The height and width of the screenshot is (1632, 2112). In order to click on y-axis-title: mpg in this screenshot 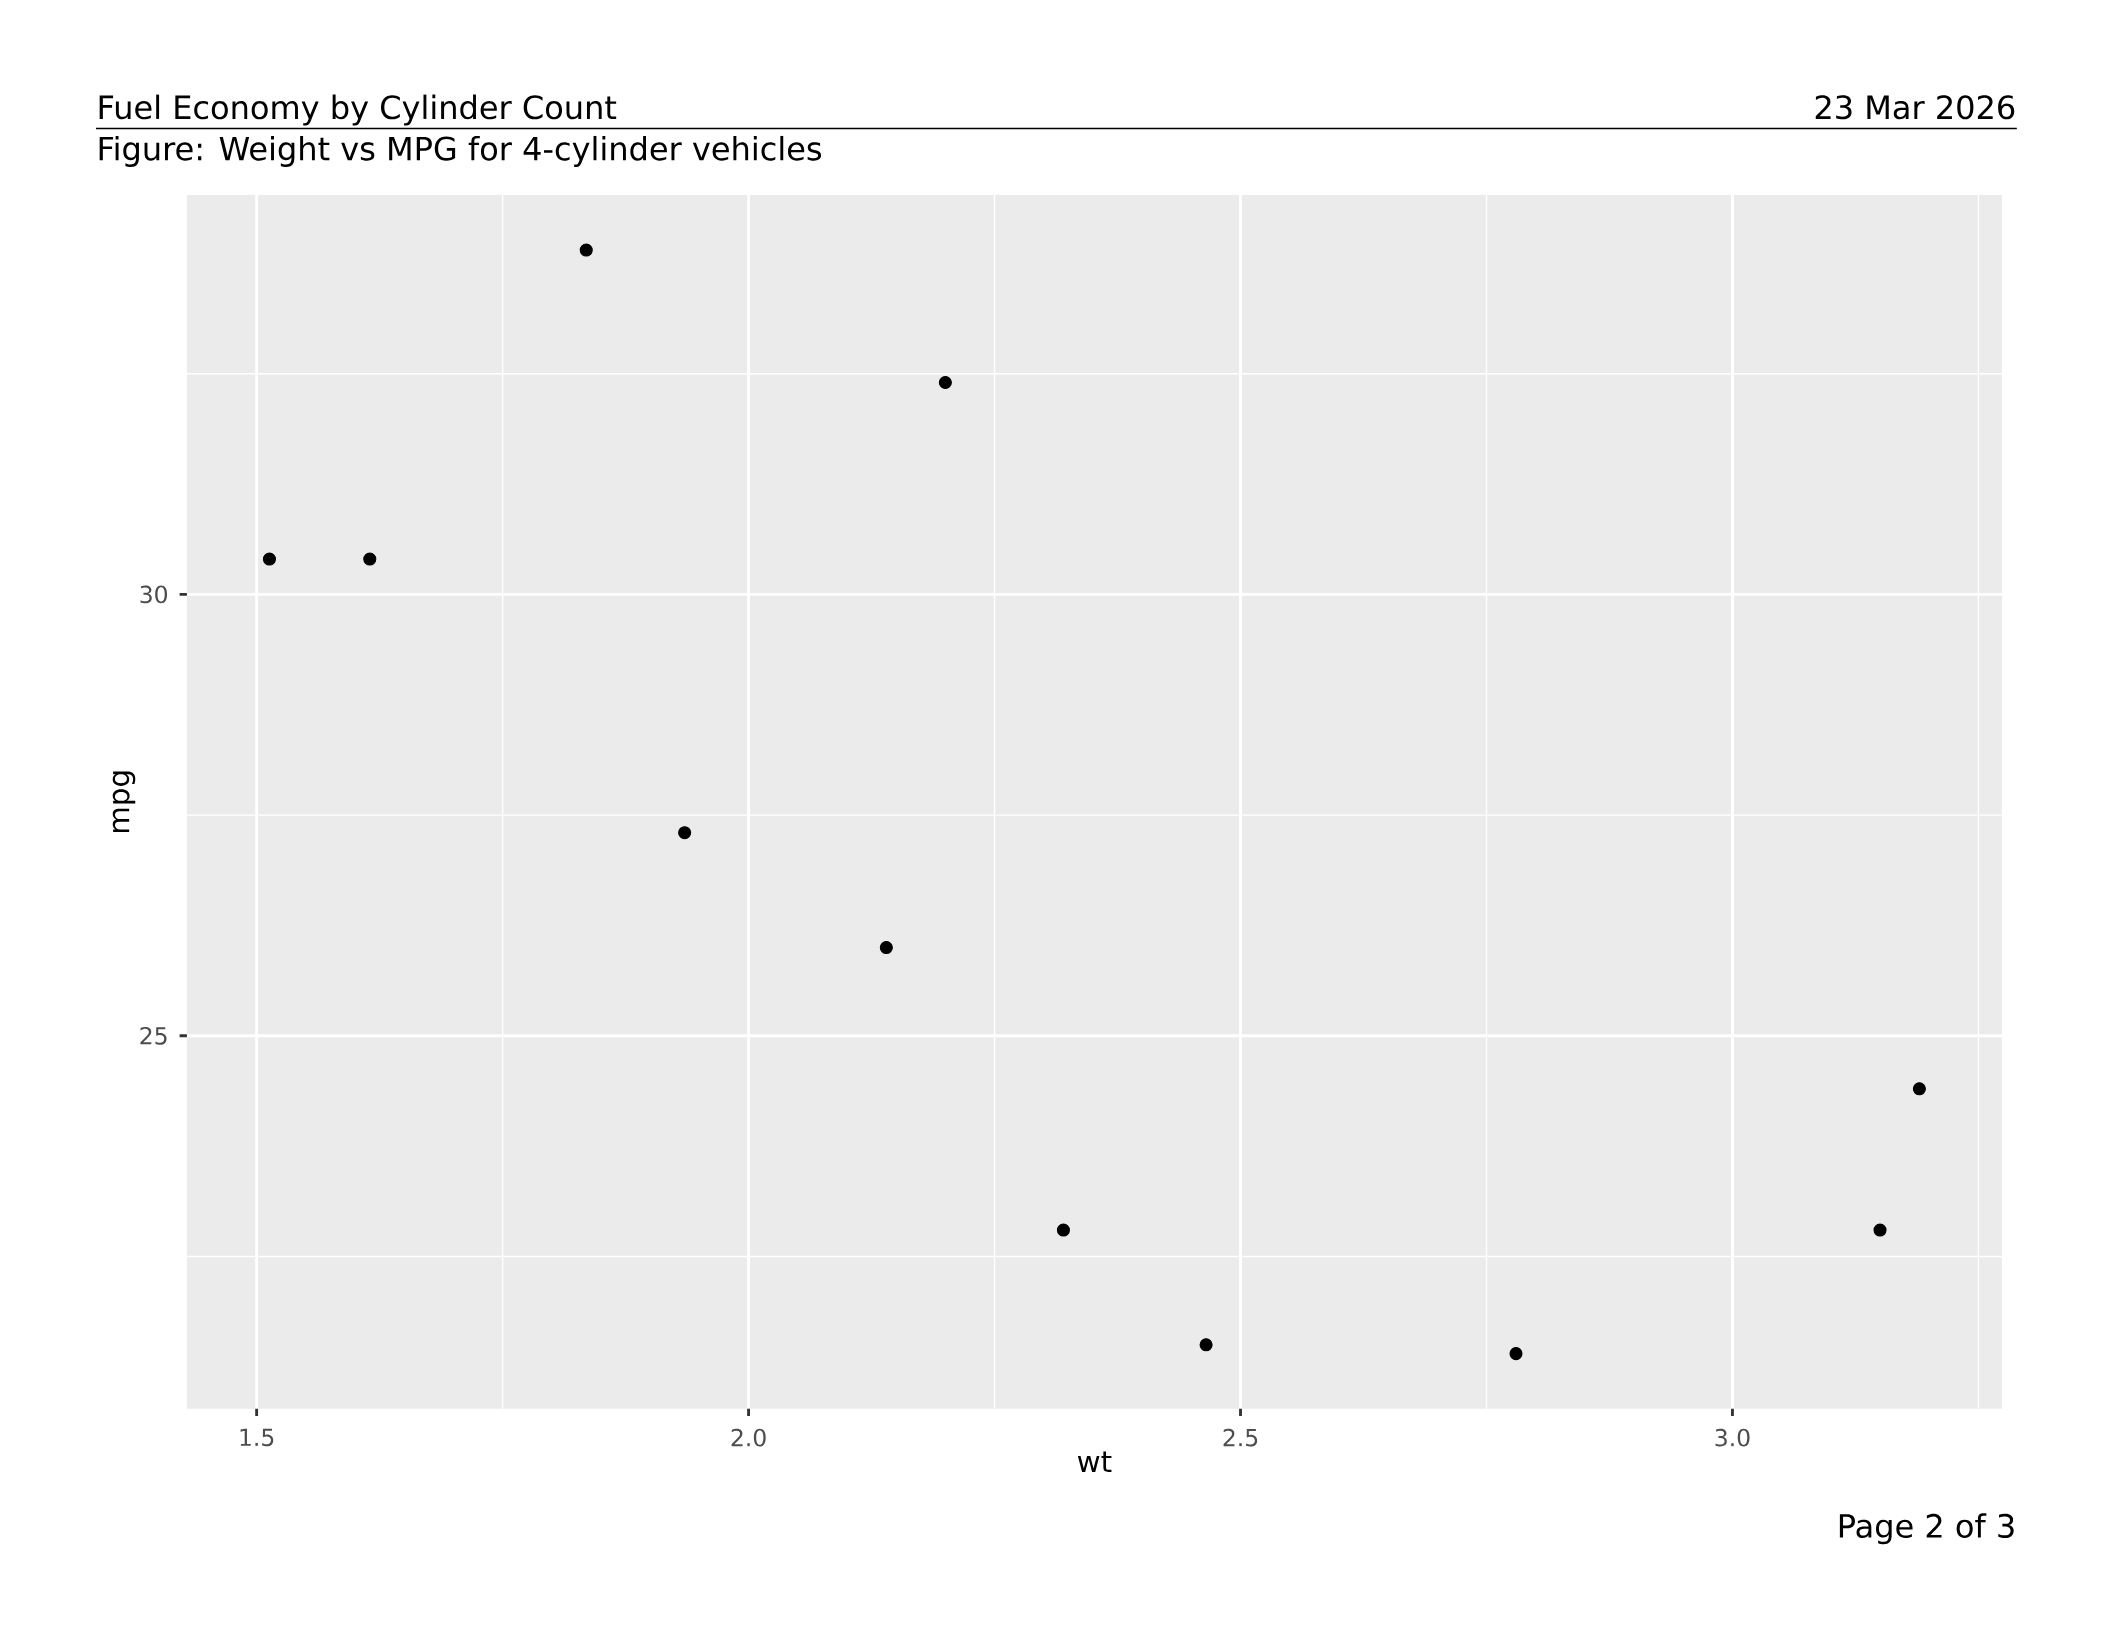, I will do `click(124, 802)`.